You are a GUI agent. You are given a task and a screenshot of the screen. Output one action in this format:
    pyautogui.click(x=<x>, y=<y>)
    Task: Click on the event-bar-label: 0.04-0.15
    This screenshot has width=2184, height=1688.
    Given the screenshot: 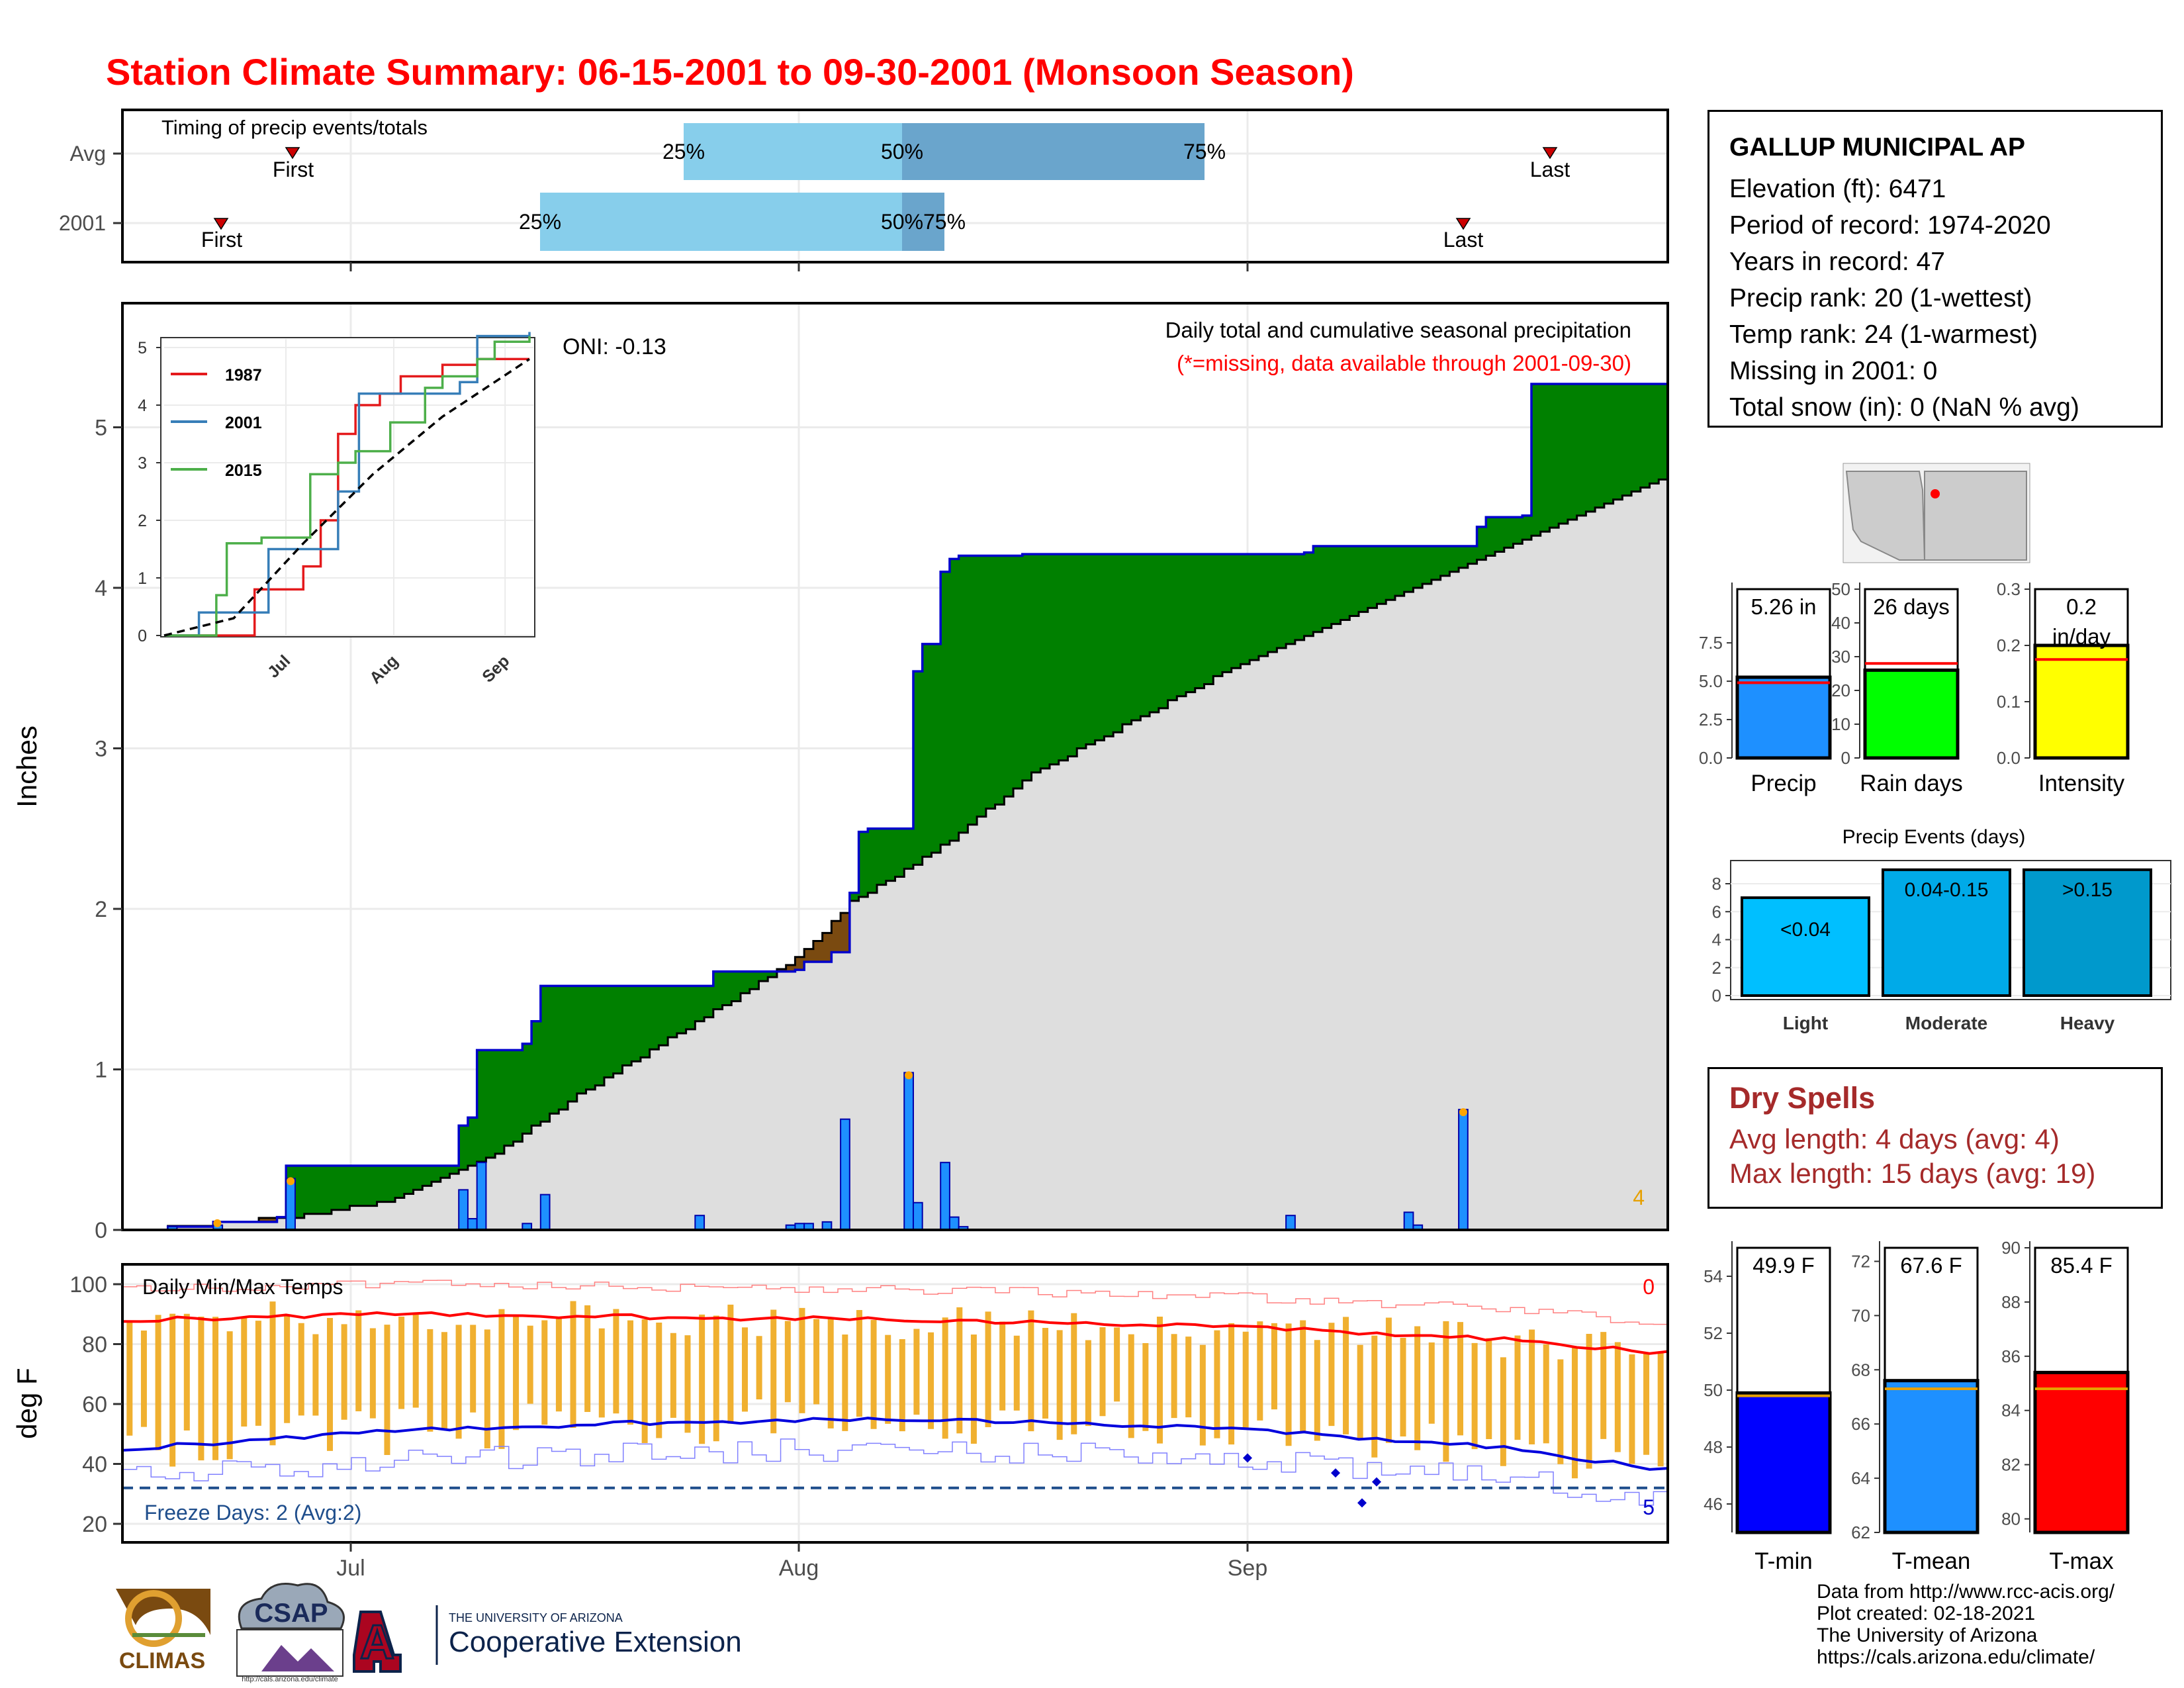 What is the action you would take?
    pyautogui.click(x=1947, y=890)
    